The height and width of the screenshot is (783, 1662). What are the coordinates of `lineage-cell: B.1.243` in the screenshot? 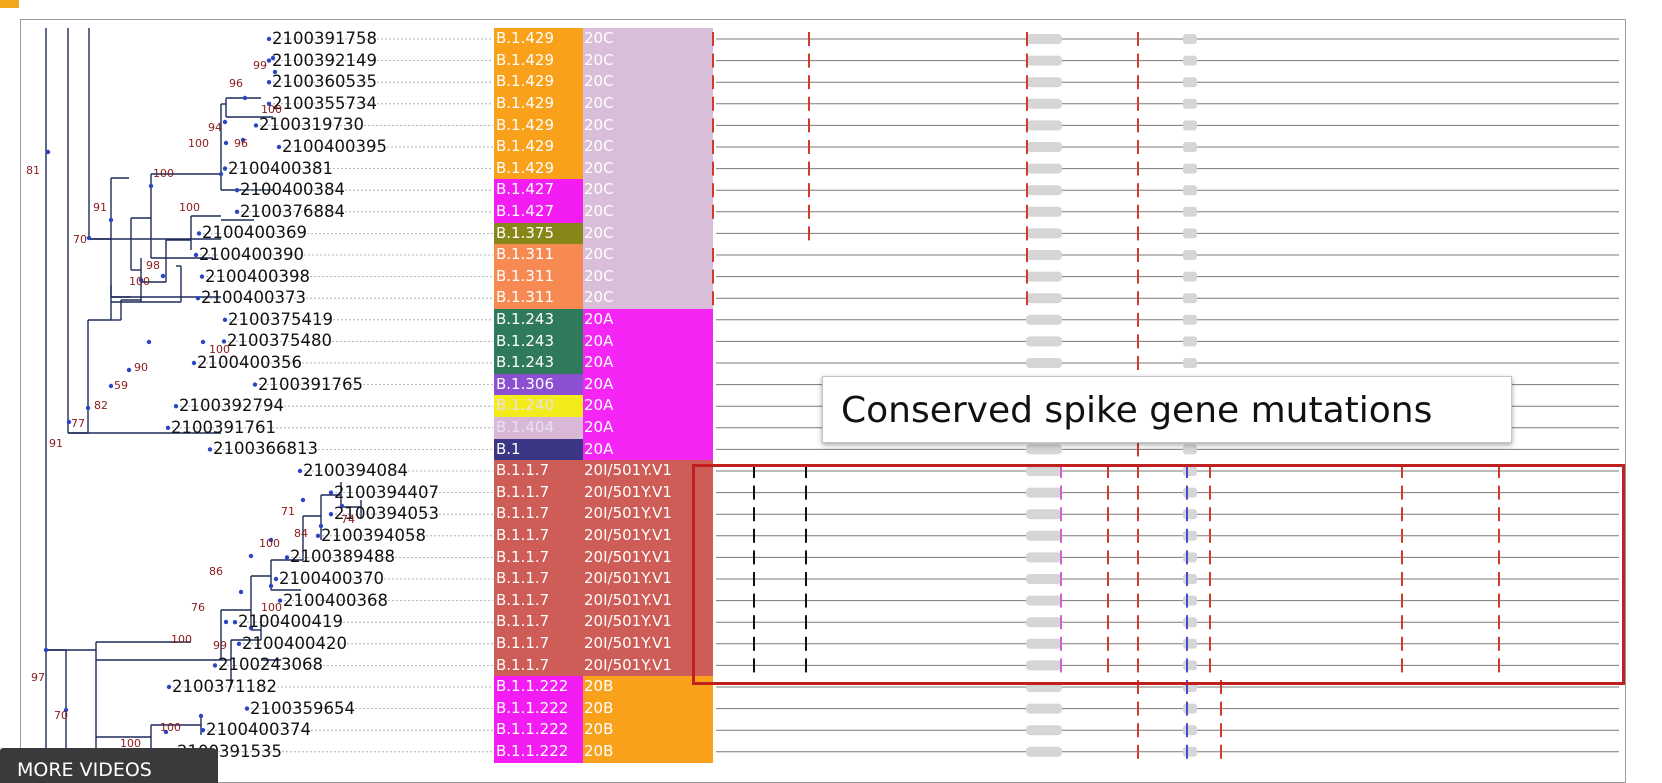 It's located at (548, 320).